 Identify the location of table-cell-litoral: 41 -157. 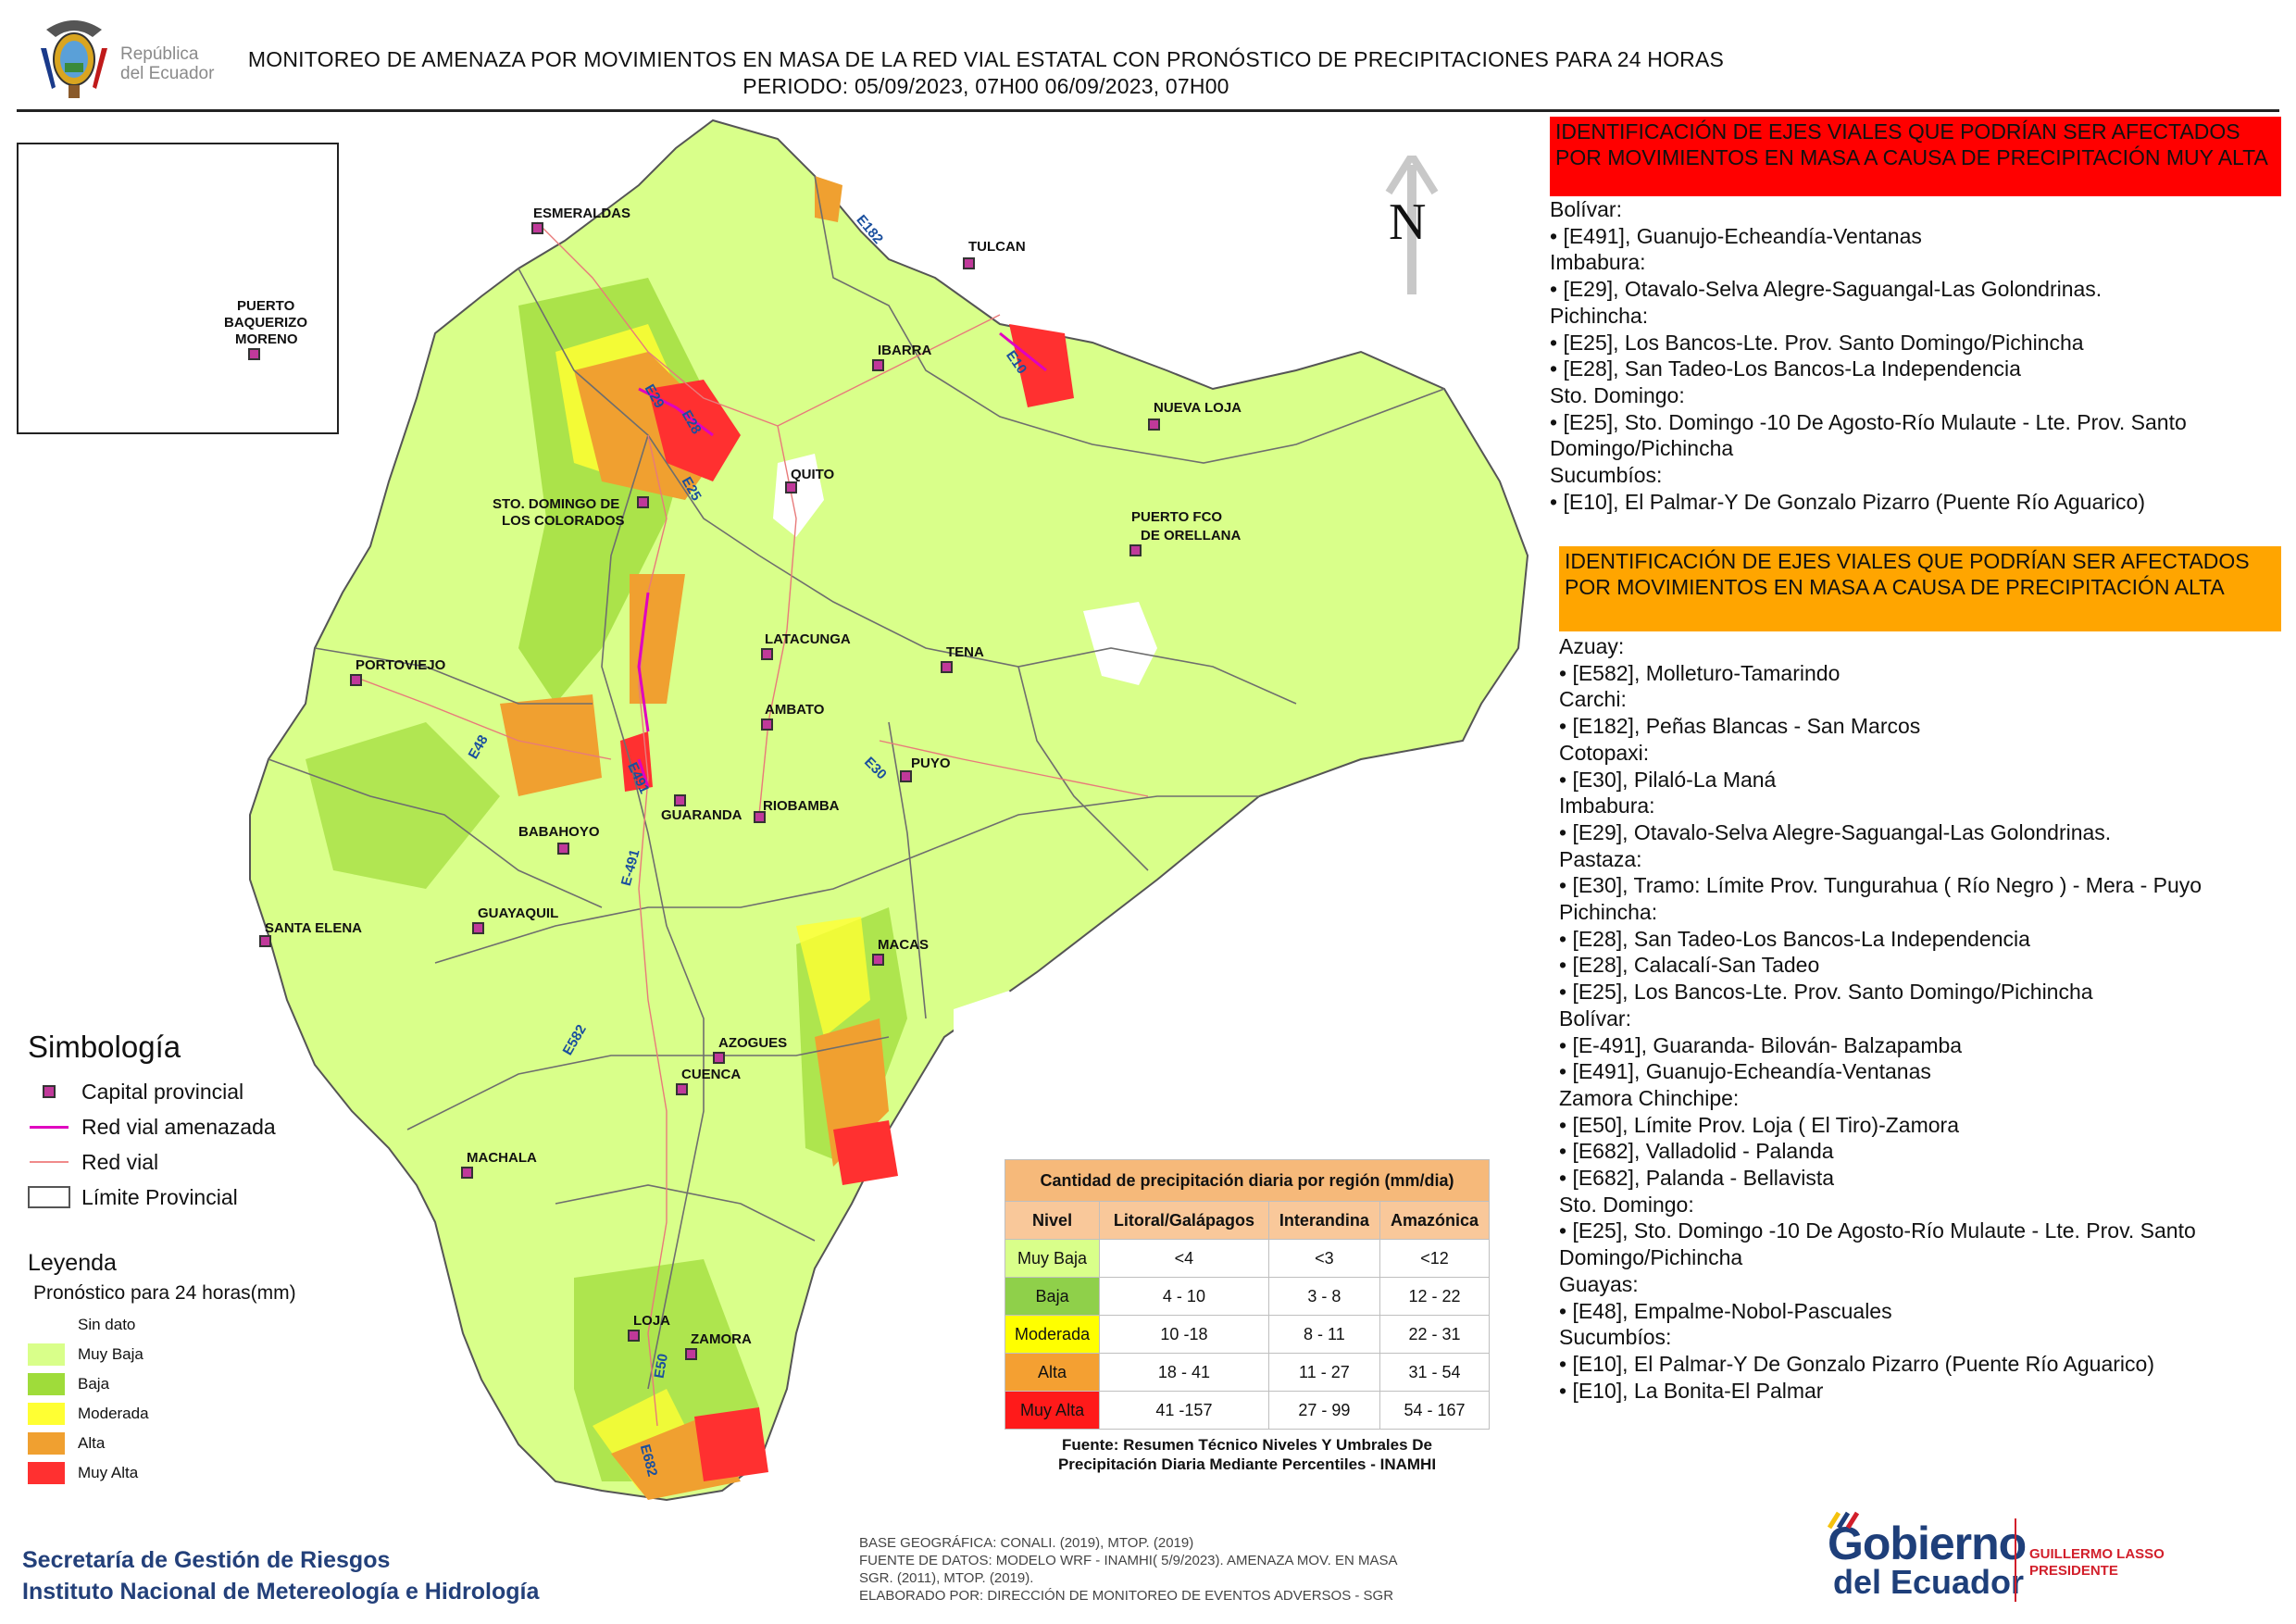
(1184, 1410).